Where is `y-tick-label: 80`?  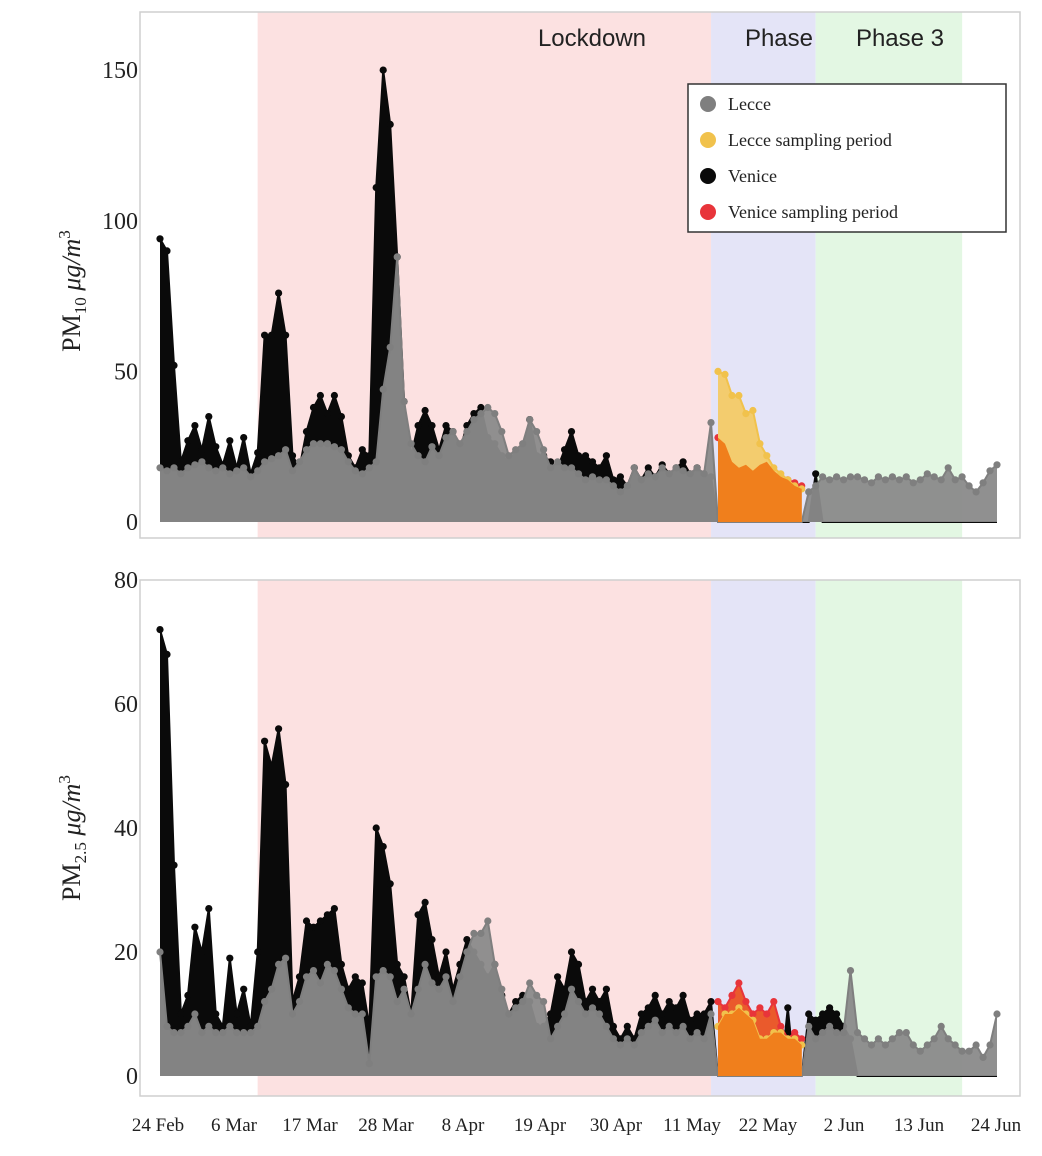
y-tick-label: 80 is located at coordinates (126, 581).